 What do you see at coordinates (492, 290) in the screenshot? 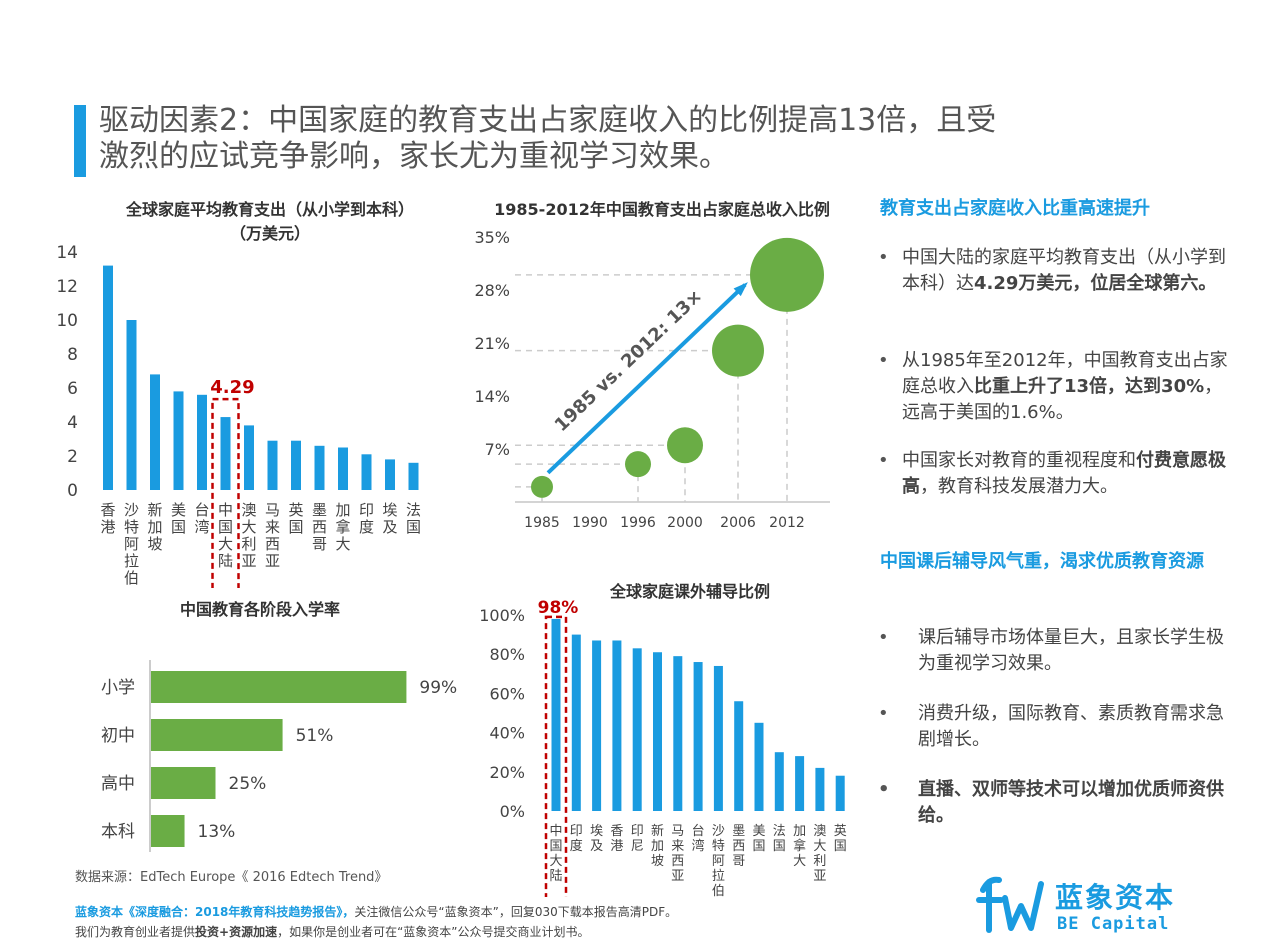
I see `y-tick-label: 28%` at bounding box center [492, 290].